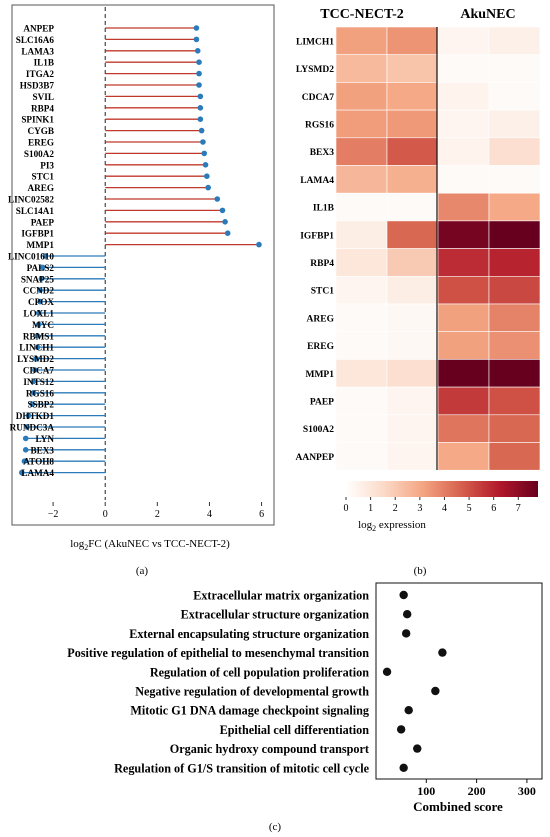 This screenshot has width=550, height=837. I want to click on b-row-label: RBP4, so click(322, 264).